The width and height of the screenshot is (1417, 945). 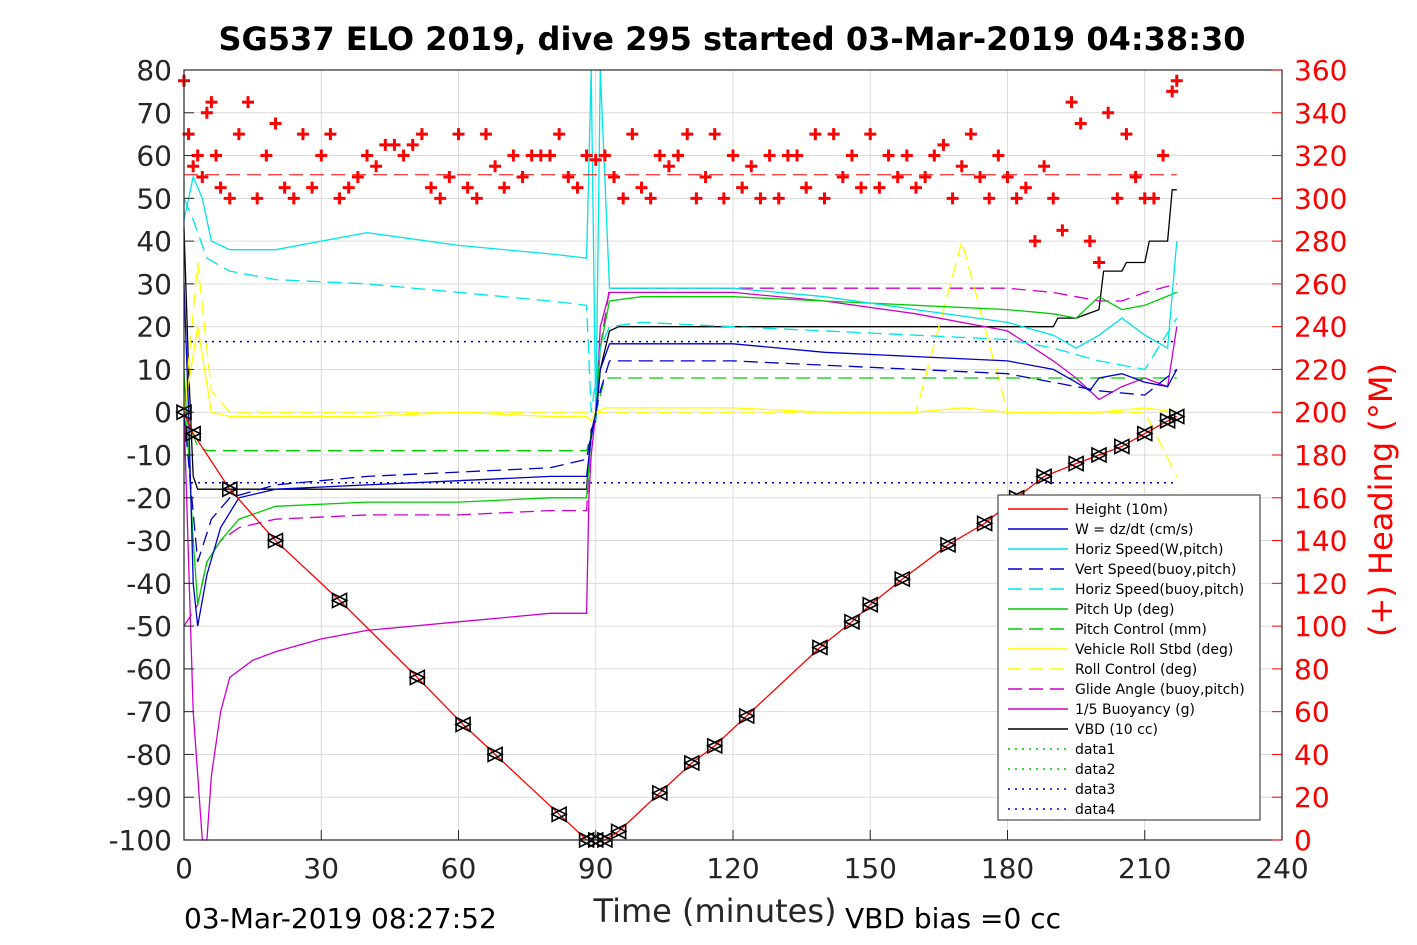 What do you see at coordinates (149, 455) in the screenshot?
I see `y-left-tick-label: -10` at bounding box center [149, 455].